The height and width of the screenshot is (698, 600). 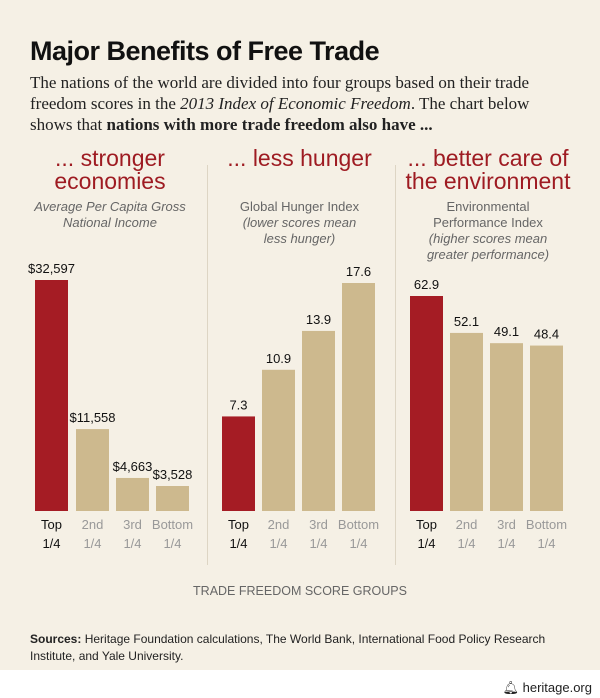 I want to click on data-label: $32,597, so click(x=51, y=268).